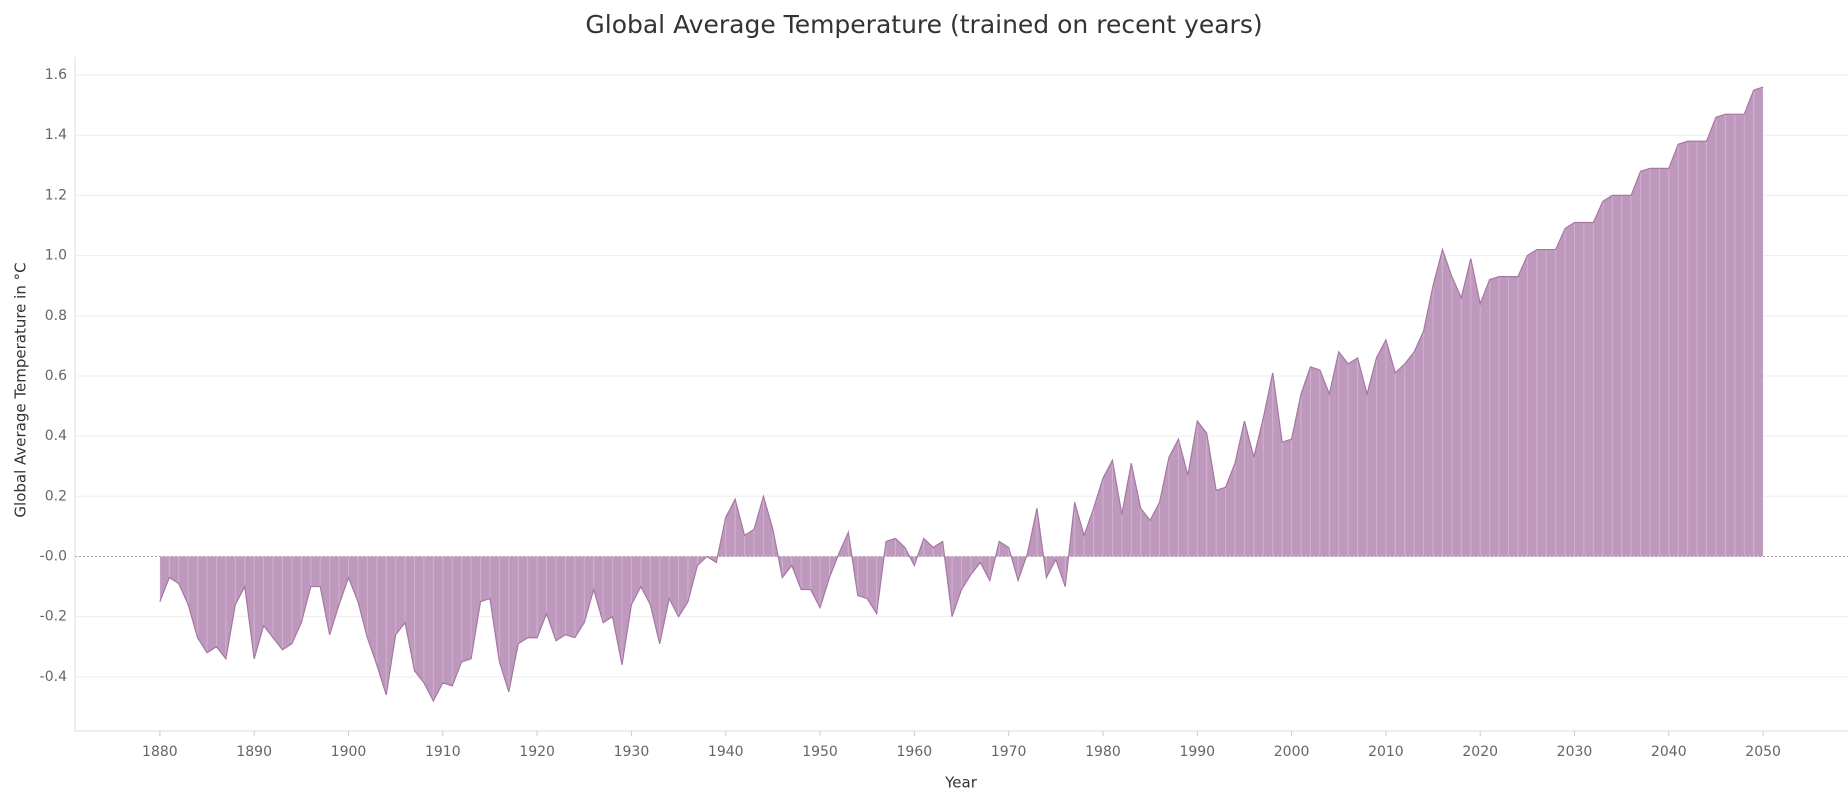  What do you see at coordinates (820, 752) in the screenshot?
I see `x-tick-label: 1950` at bounding box center [820, 752].